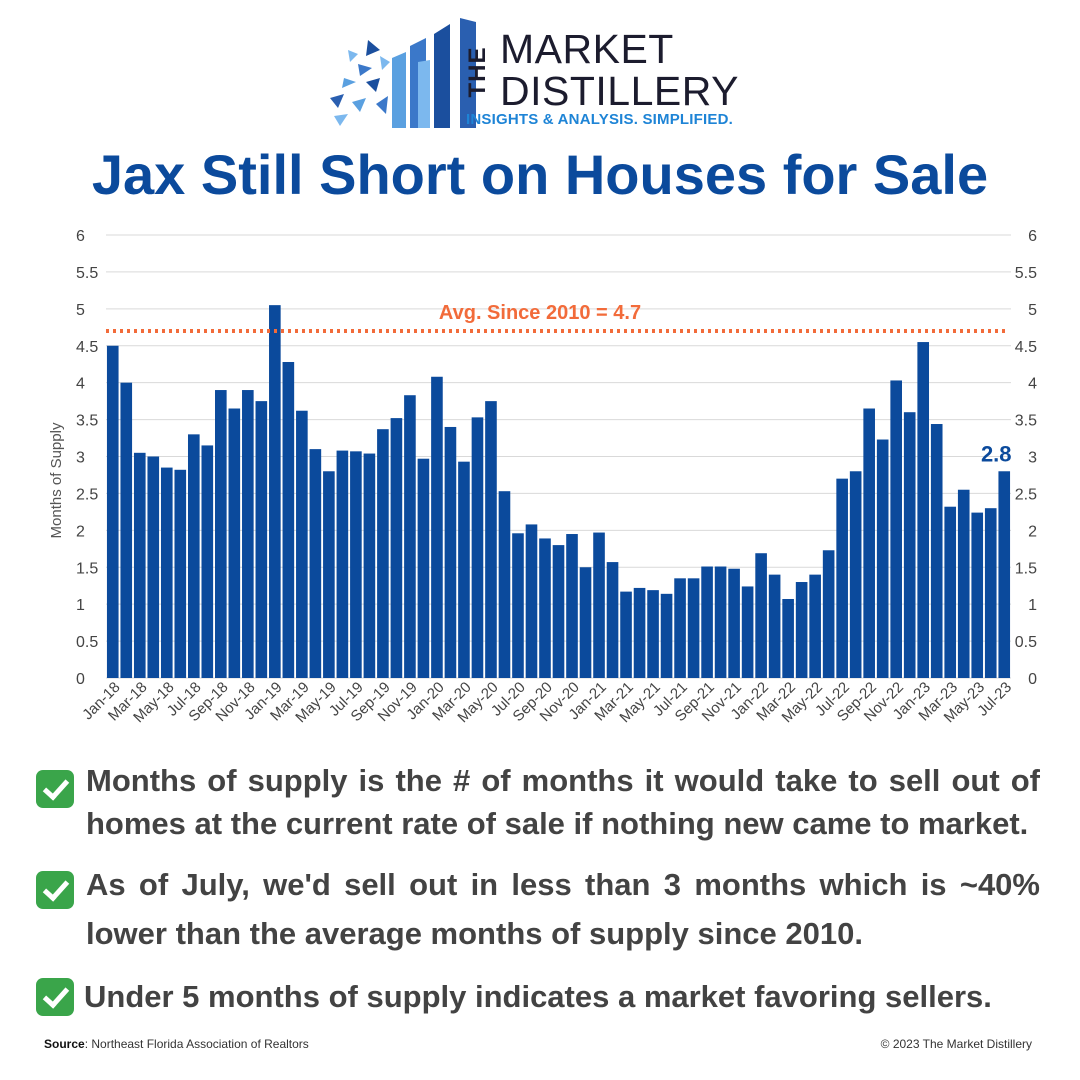 This screenshot has width=1080, height=1080. What do you see at coordinates (1032, 605) in the screenshot?
I see `y-tick-label-right: 1` at bounding box center [1032, 605].